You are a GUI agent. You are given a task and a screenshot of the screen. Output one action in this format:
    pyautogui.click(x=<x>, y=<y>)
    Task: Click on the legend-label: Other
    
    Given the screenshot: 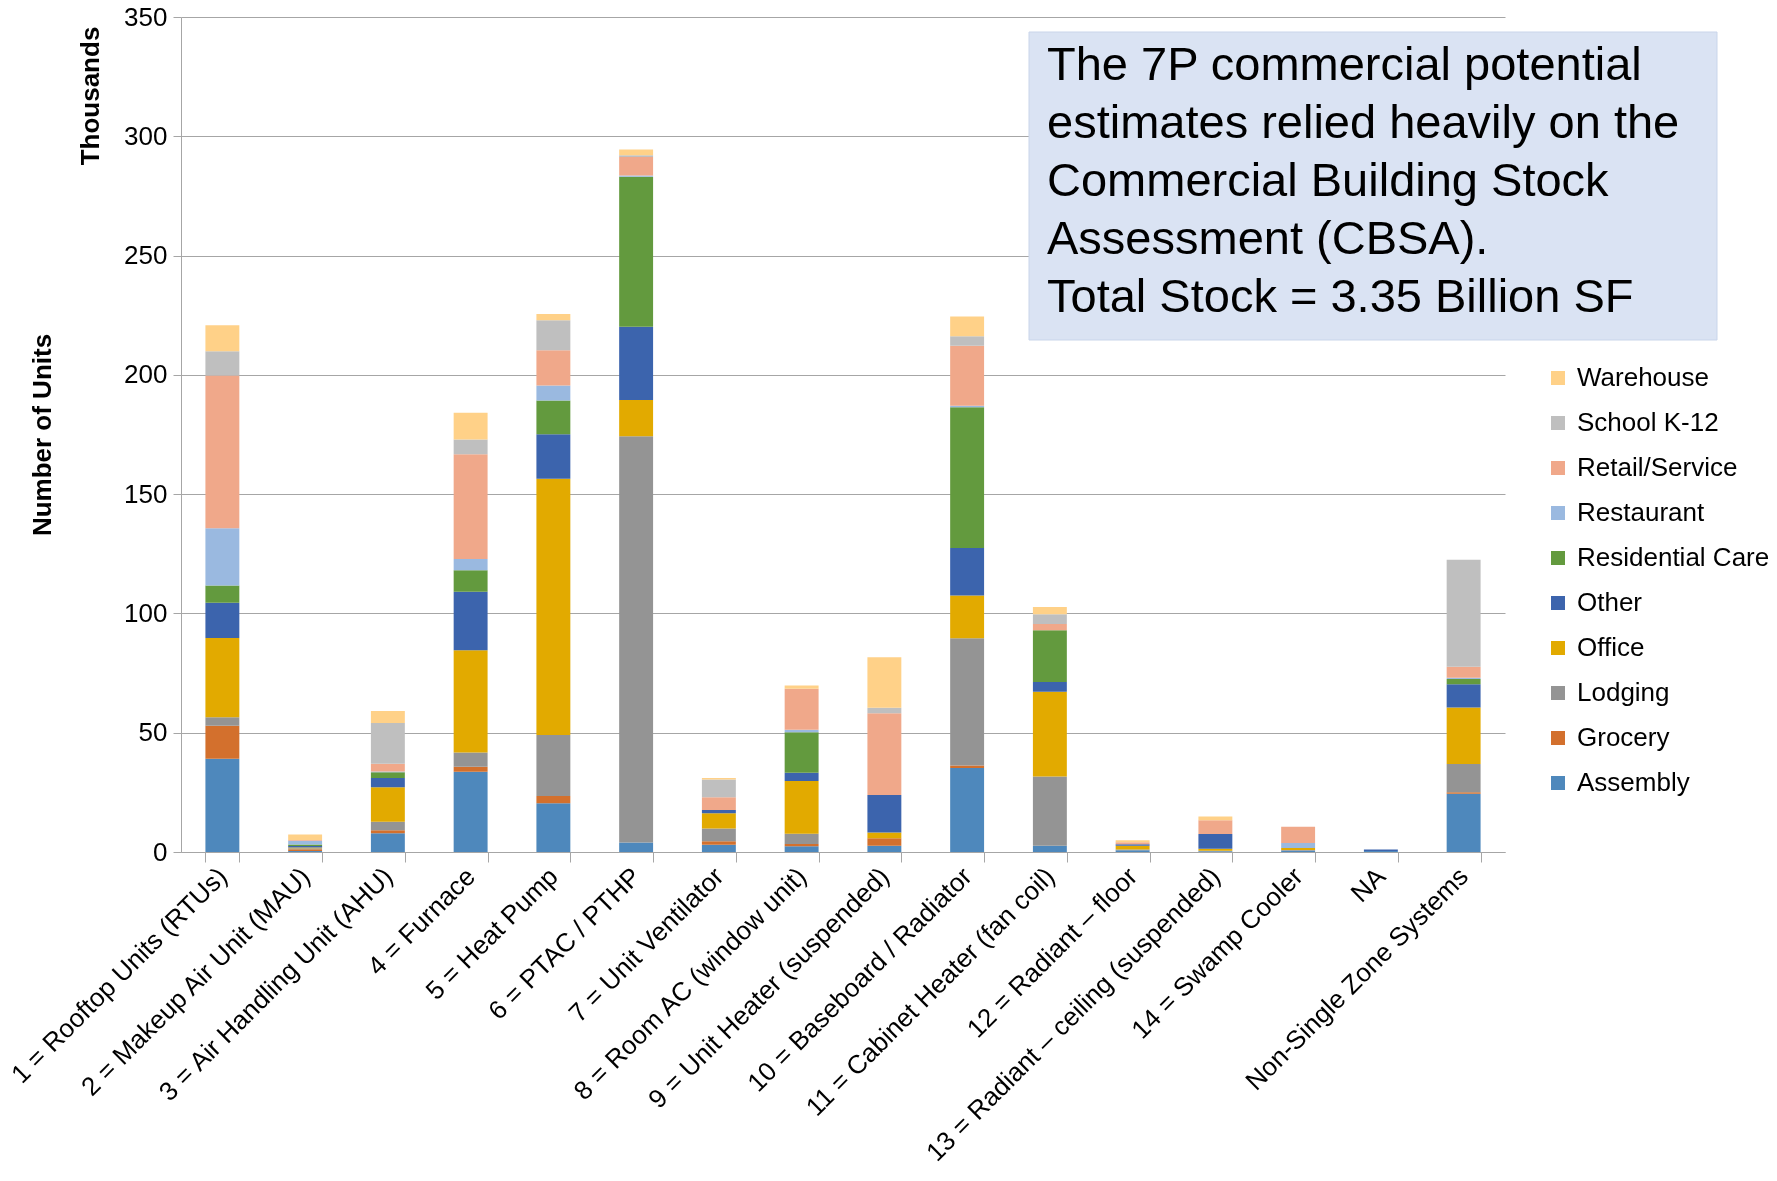 What is the action you would take?
    pyautogui.click(x=1610, y=602)
    